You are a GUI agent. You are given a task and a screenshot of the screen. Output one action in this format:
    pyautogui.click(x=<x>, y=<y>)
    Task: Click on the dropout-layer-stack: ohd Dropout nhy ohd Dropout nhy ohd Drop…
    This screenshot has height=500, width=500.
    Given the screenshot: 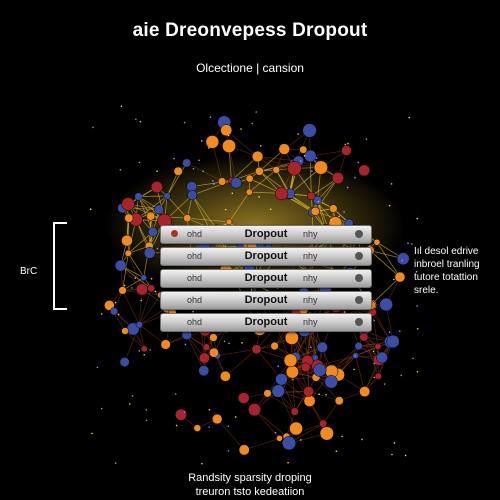 What is the action you would take?
    pyautogui.click(x=266, y=280)
    